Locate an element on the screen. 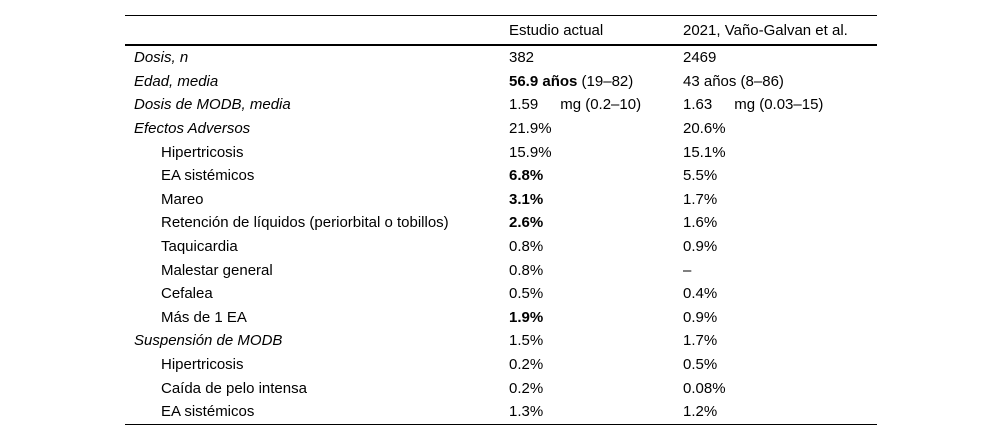 Image resolution: width=1000 pixels, height=442 pixels. row-label: Cefalea is located at coordinates (187, 294).